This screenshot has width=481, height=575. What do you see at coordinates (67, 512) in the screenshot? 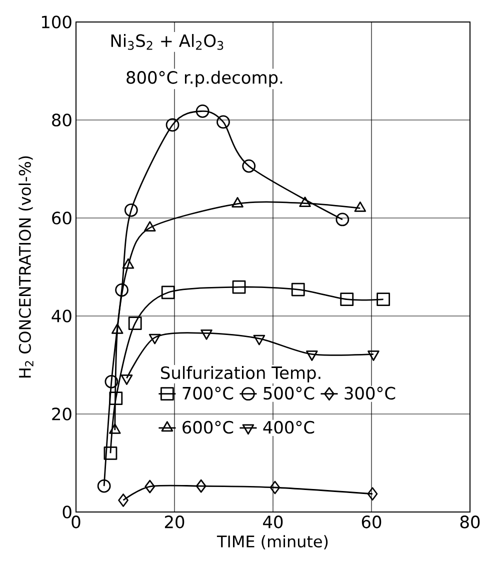
I see `y-tick-label: 0` at bounding box center [67, 512].